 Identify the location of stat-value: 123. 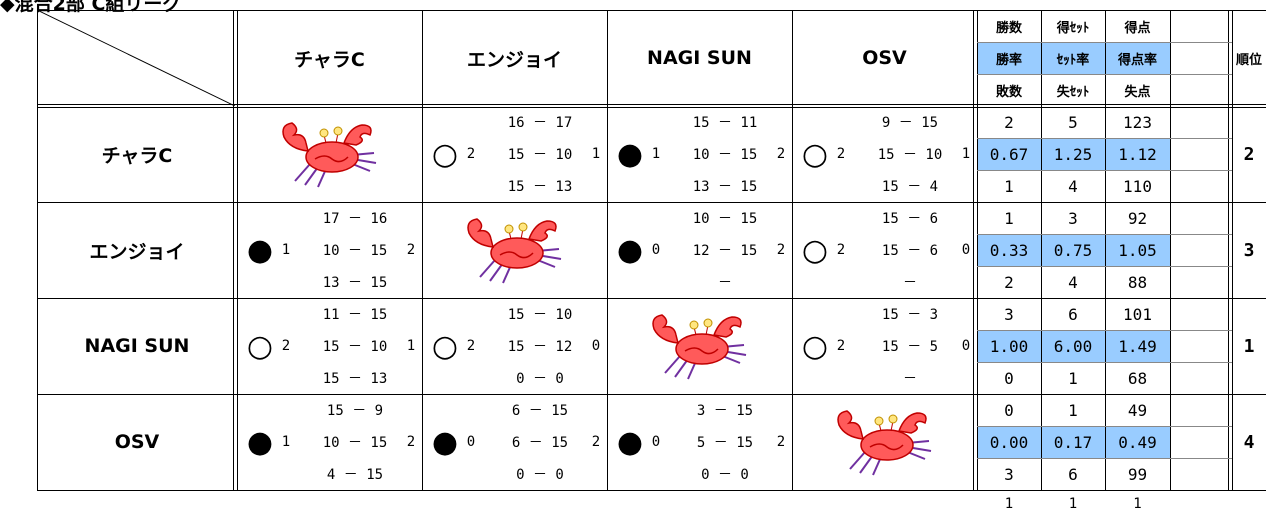
(1137, 122).